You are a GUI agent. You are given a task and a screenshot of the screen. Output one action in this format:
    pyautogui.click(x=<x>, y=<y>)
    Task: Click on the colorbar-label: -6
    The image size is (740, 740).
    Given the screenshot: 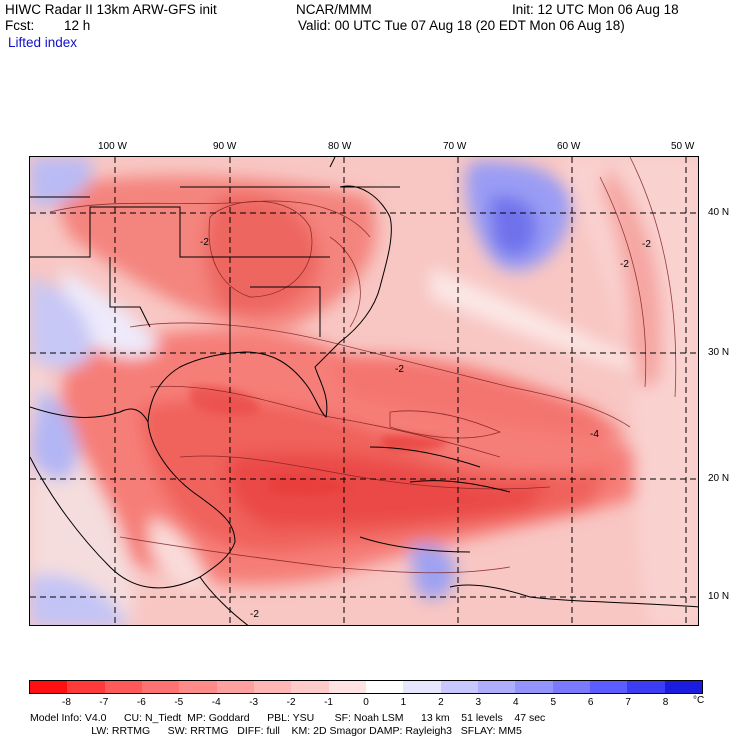 What is the action you would take?
    pyautogui.click(x=141, y=702)
    